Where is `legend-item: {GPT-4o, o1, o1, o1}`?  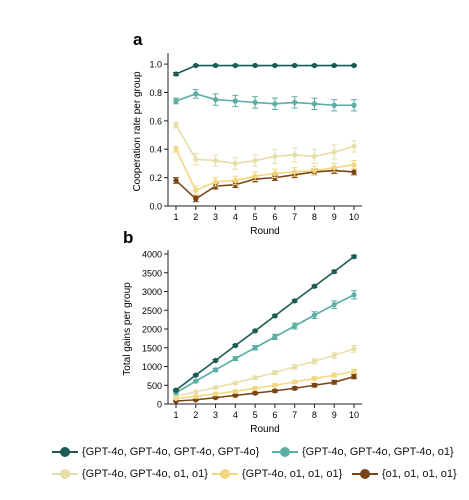
legend-item: {GPT-4o, o1, o1, o1} is located at coordinates (277, 474).